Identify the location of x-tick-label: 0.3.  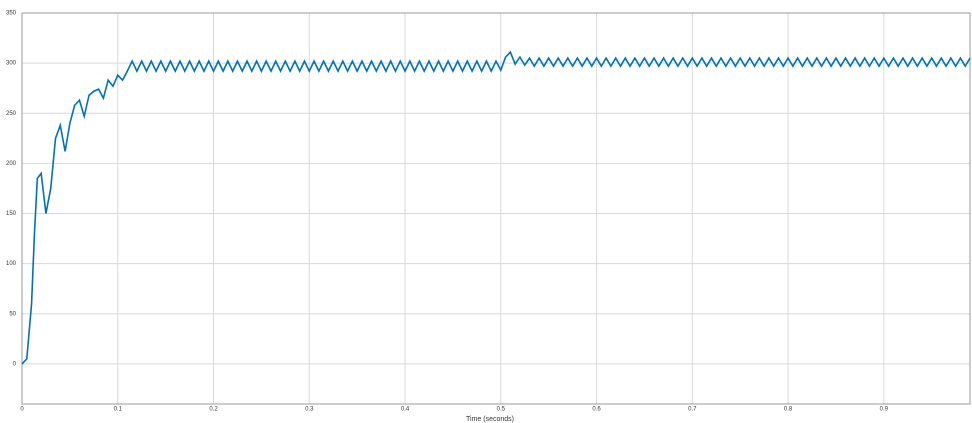
(309, 410).